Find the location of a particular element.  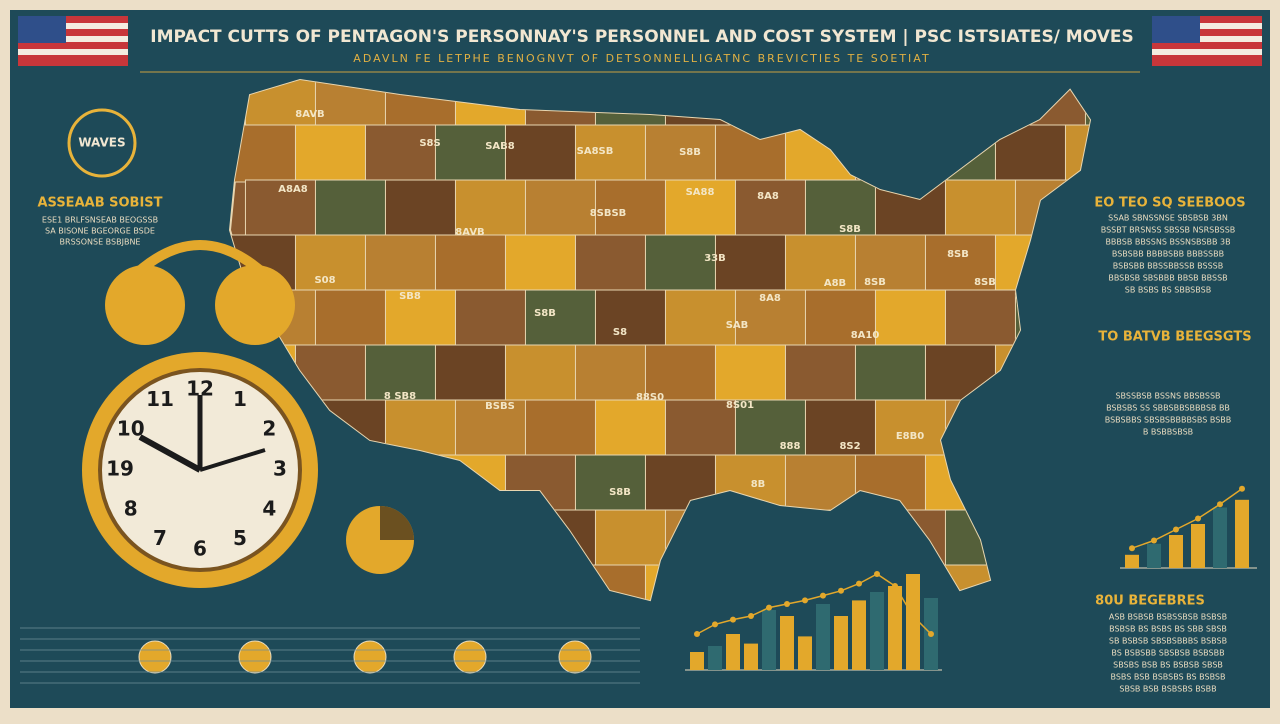

badge-ring is located at coordinates (102, 143).